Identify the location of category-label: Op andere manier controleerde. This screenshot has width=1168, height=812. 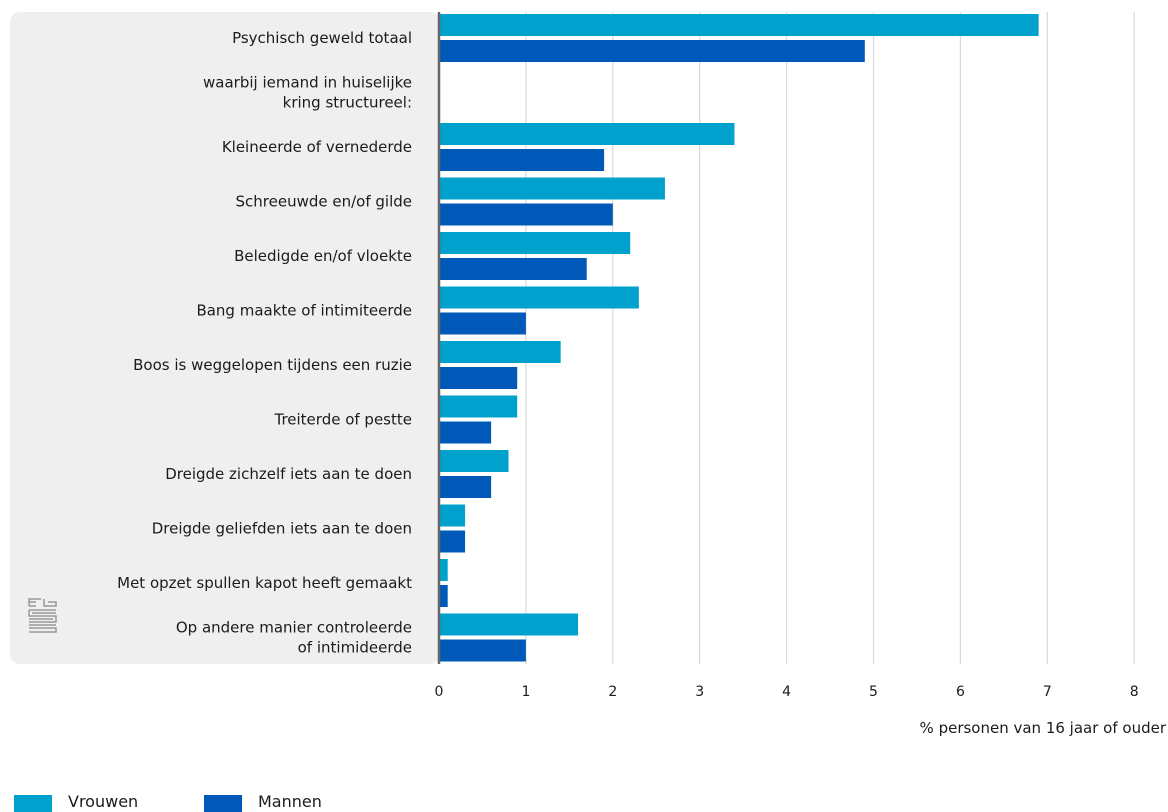
(294, 628).